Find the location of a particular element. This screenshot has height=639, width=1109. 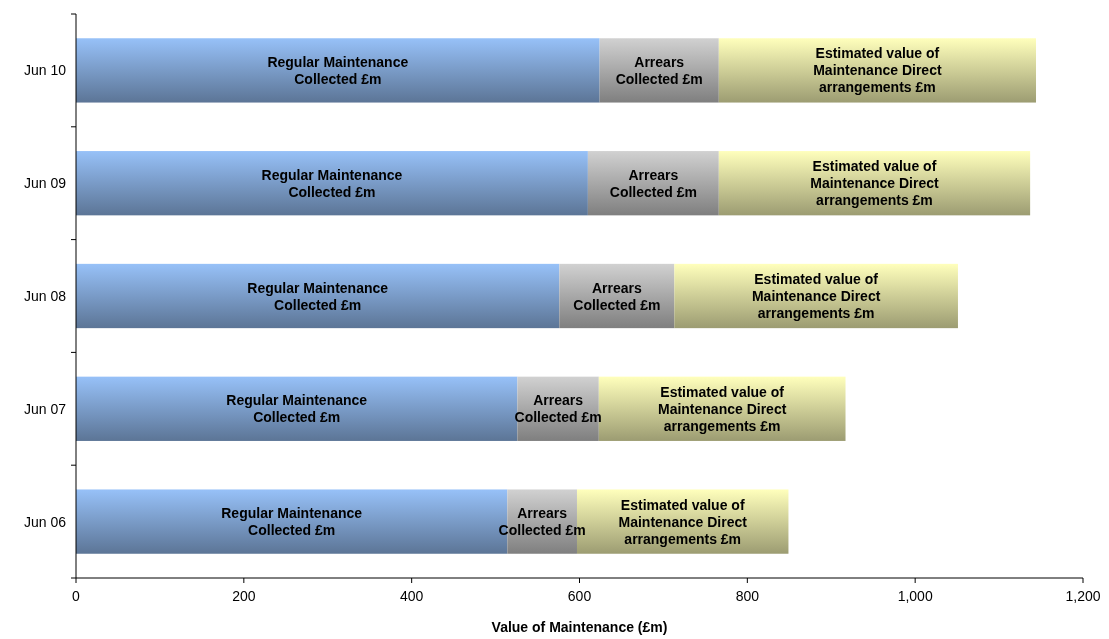

x-axis-title: Value of Maintenance (£m) is located at coordinates (579, 627).